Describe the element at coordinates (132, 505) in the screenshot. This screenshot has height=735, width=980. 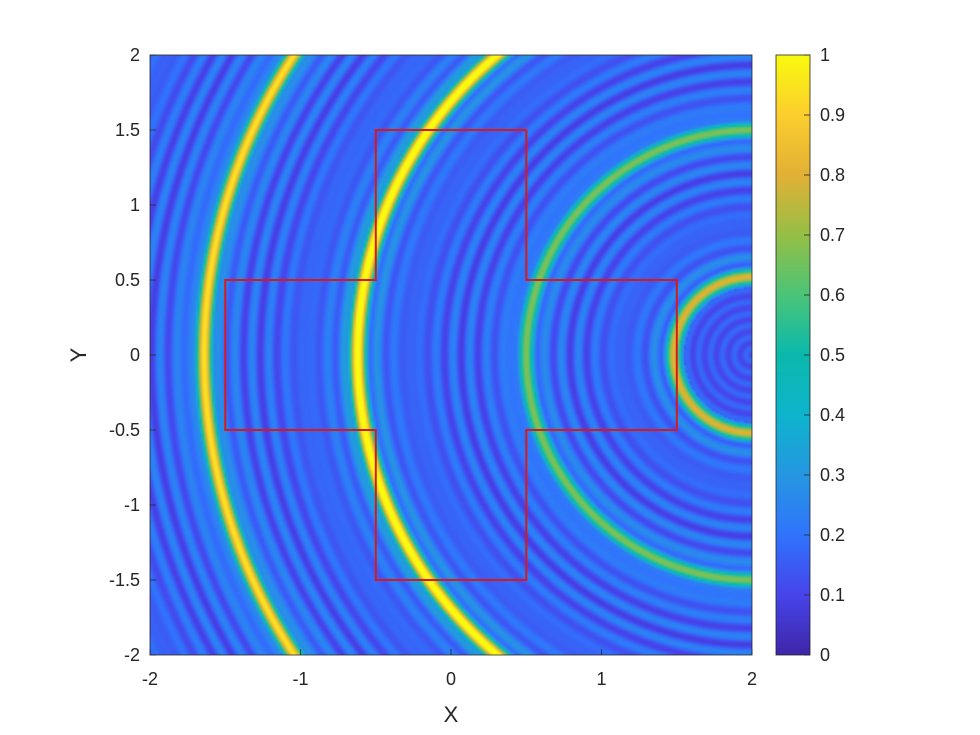
I see `y-tick-label: -1` at that location.